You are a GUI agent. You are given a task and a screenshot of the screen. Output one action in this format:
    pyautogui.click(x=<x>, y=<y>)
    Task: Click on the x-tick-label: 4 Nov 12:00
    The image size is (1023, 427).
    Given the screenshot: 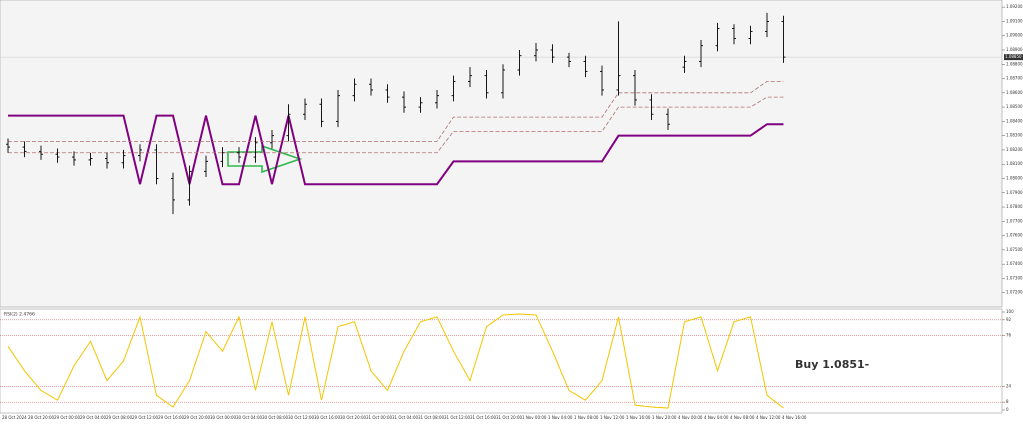 What is the action you would take?
    pyautogui.click(x=768, y=417)
    